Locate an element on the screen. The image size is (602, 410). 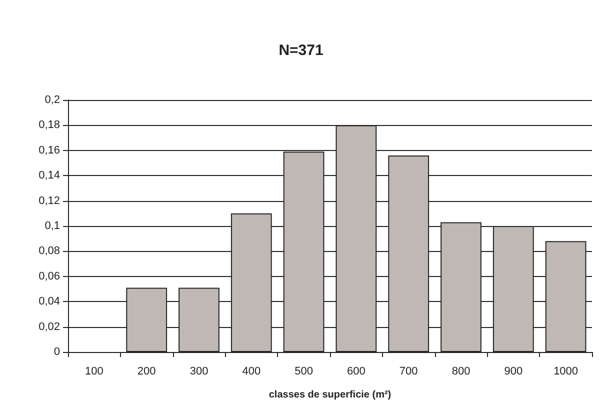
x-tick-label: 200 is located at coordinates (146, 372).